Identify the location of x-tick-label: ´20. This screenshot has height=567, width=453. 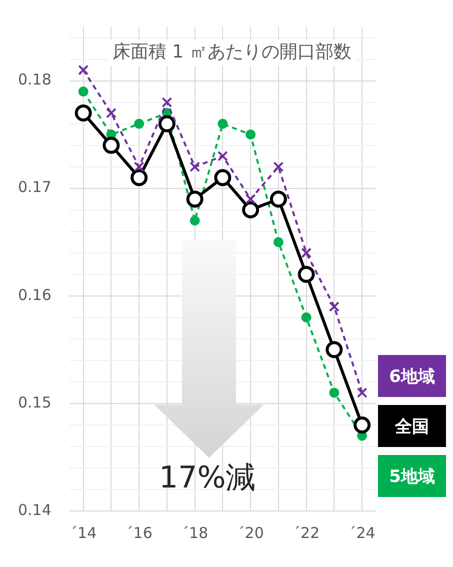
(250, 533).